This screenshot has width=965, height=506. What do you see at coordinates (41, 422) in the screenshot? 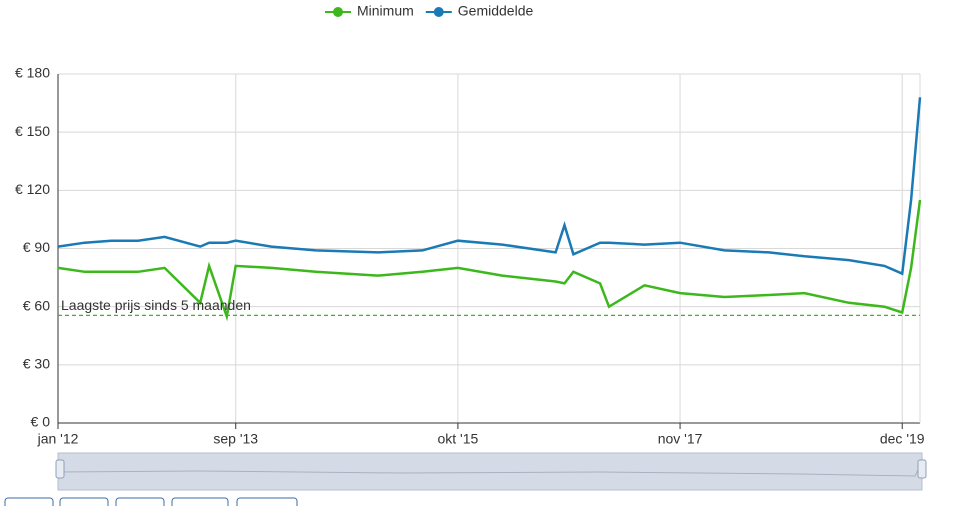
I see `y-tick-label: € 0` at bounding box center [41, 422].